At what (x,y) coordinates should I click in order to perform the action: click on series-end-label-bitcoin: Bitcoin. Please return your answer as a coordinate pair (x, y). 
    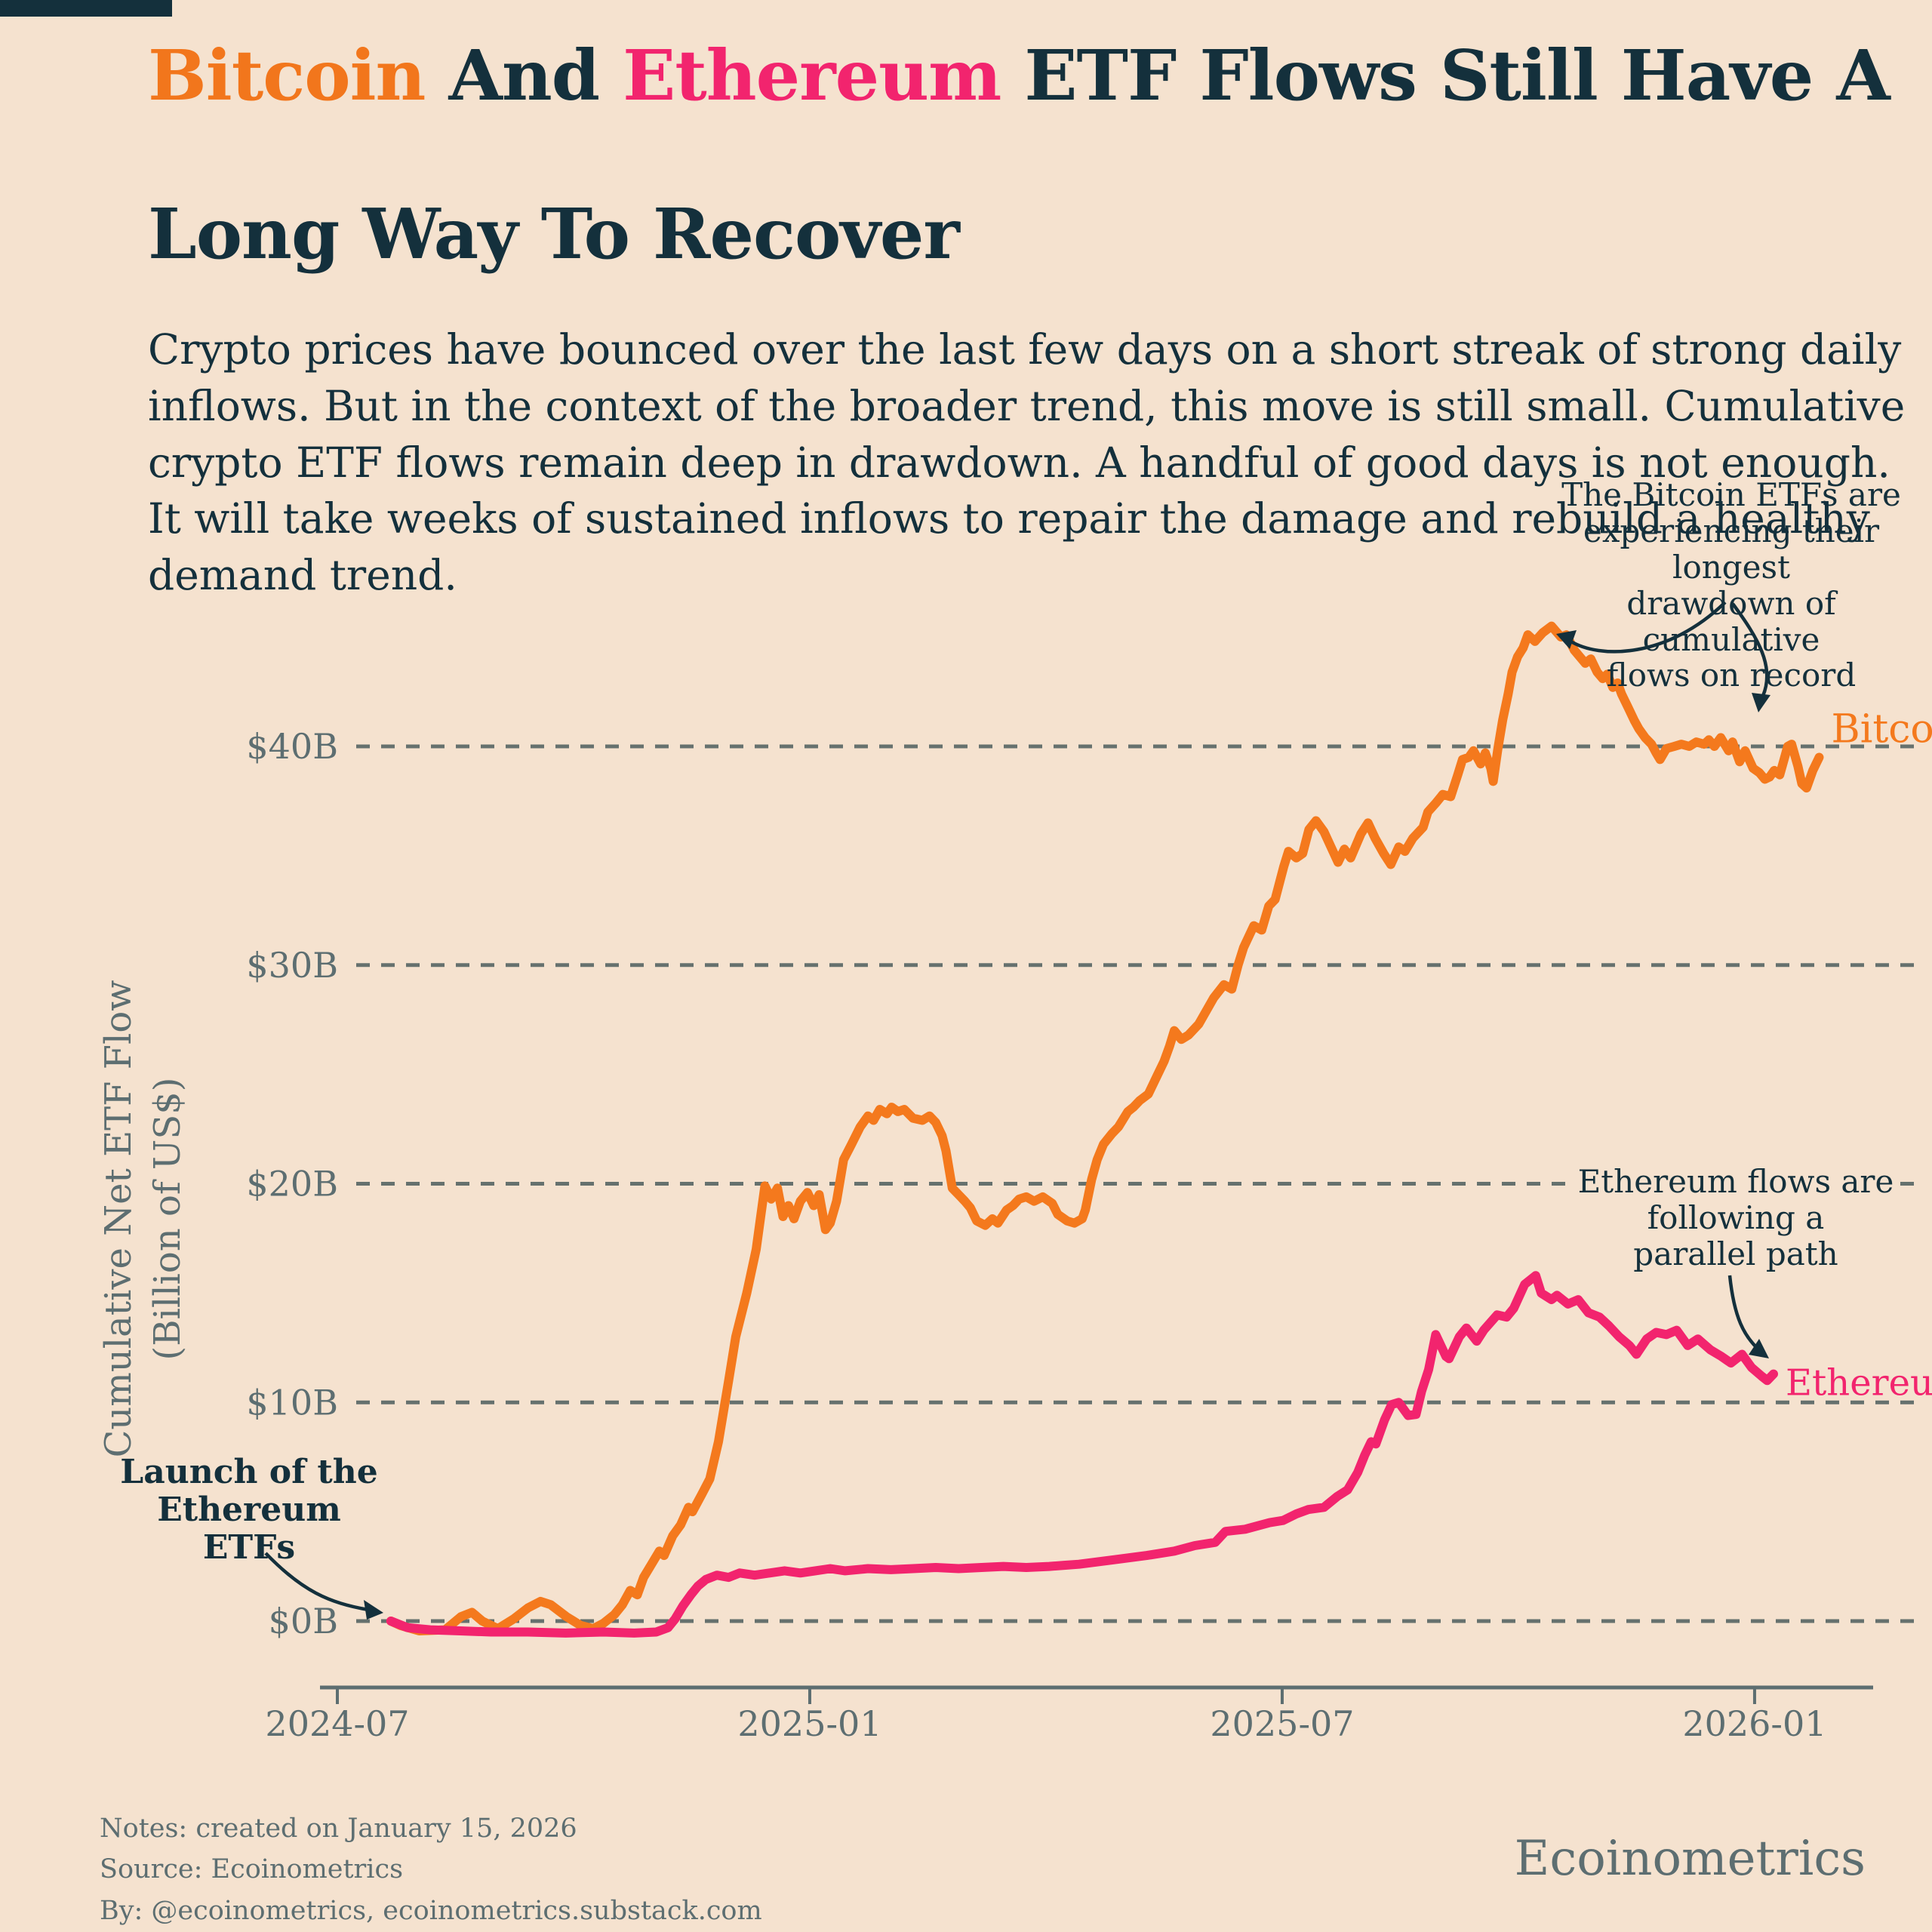
    Looking at the image, I should click on (1881, 729).